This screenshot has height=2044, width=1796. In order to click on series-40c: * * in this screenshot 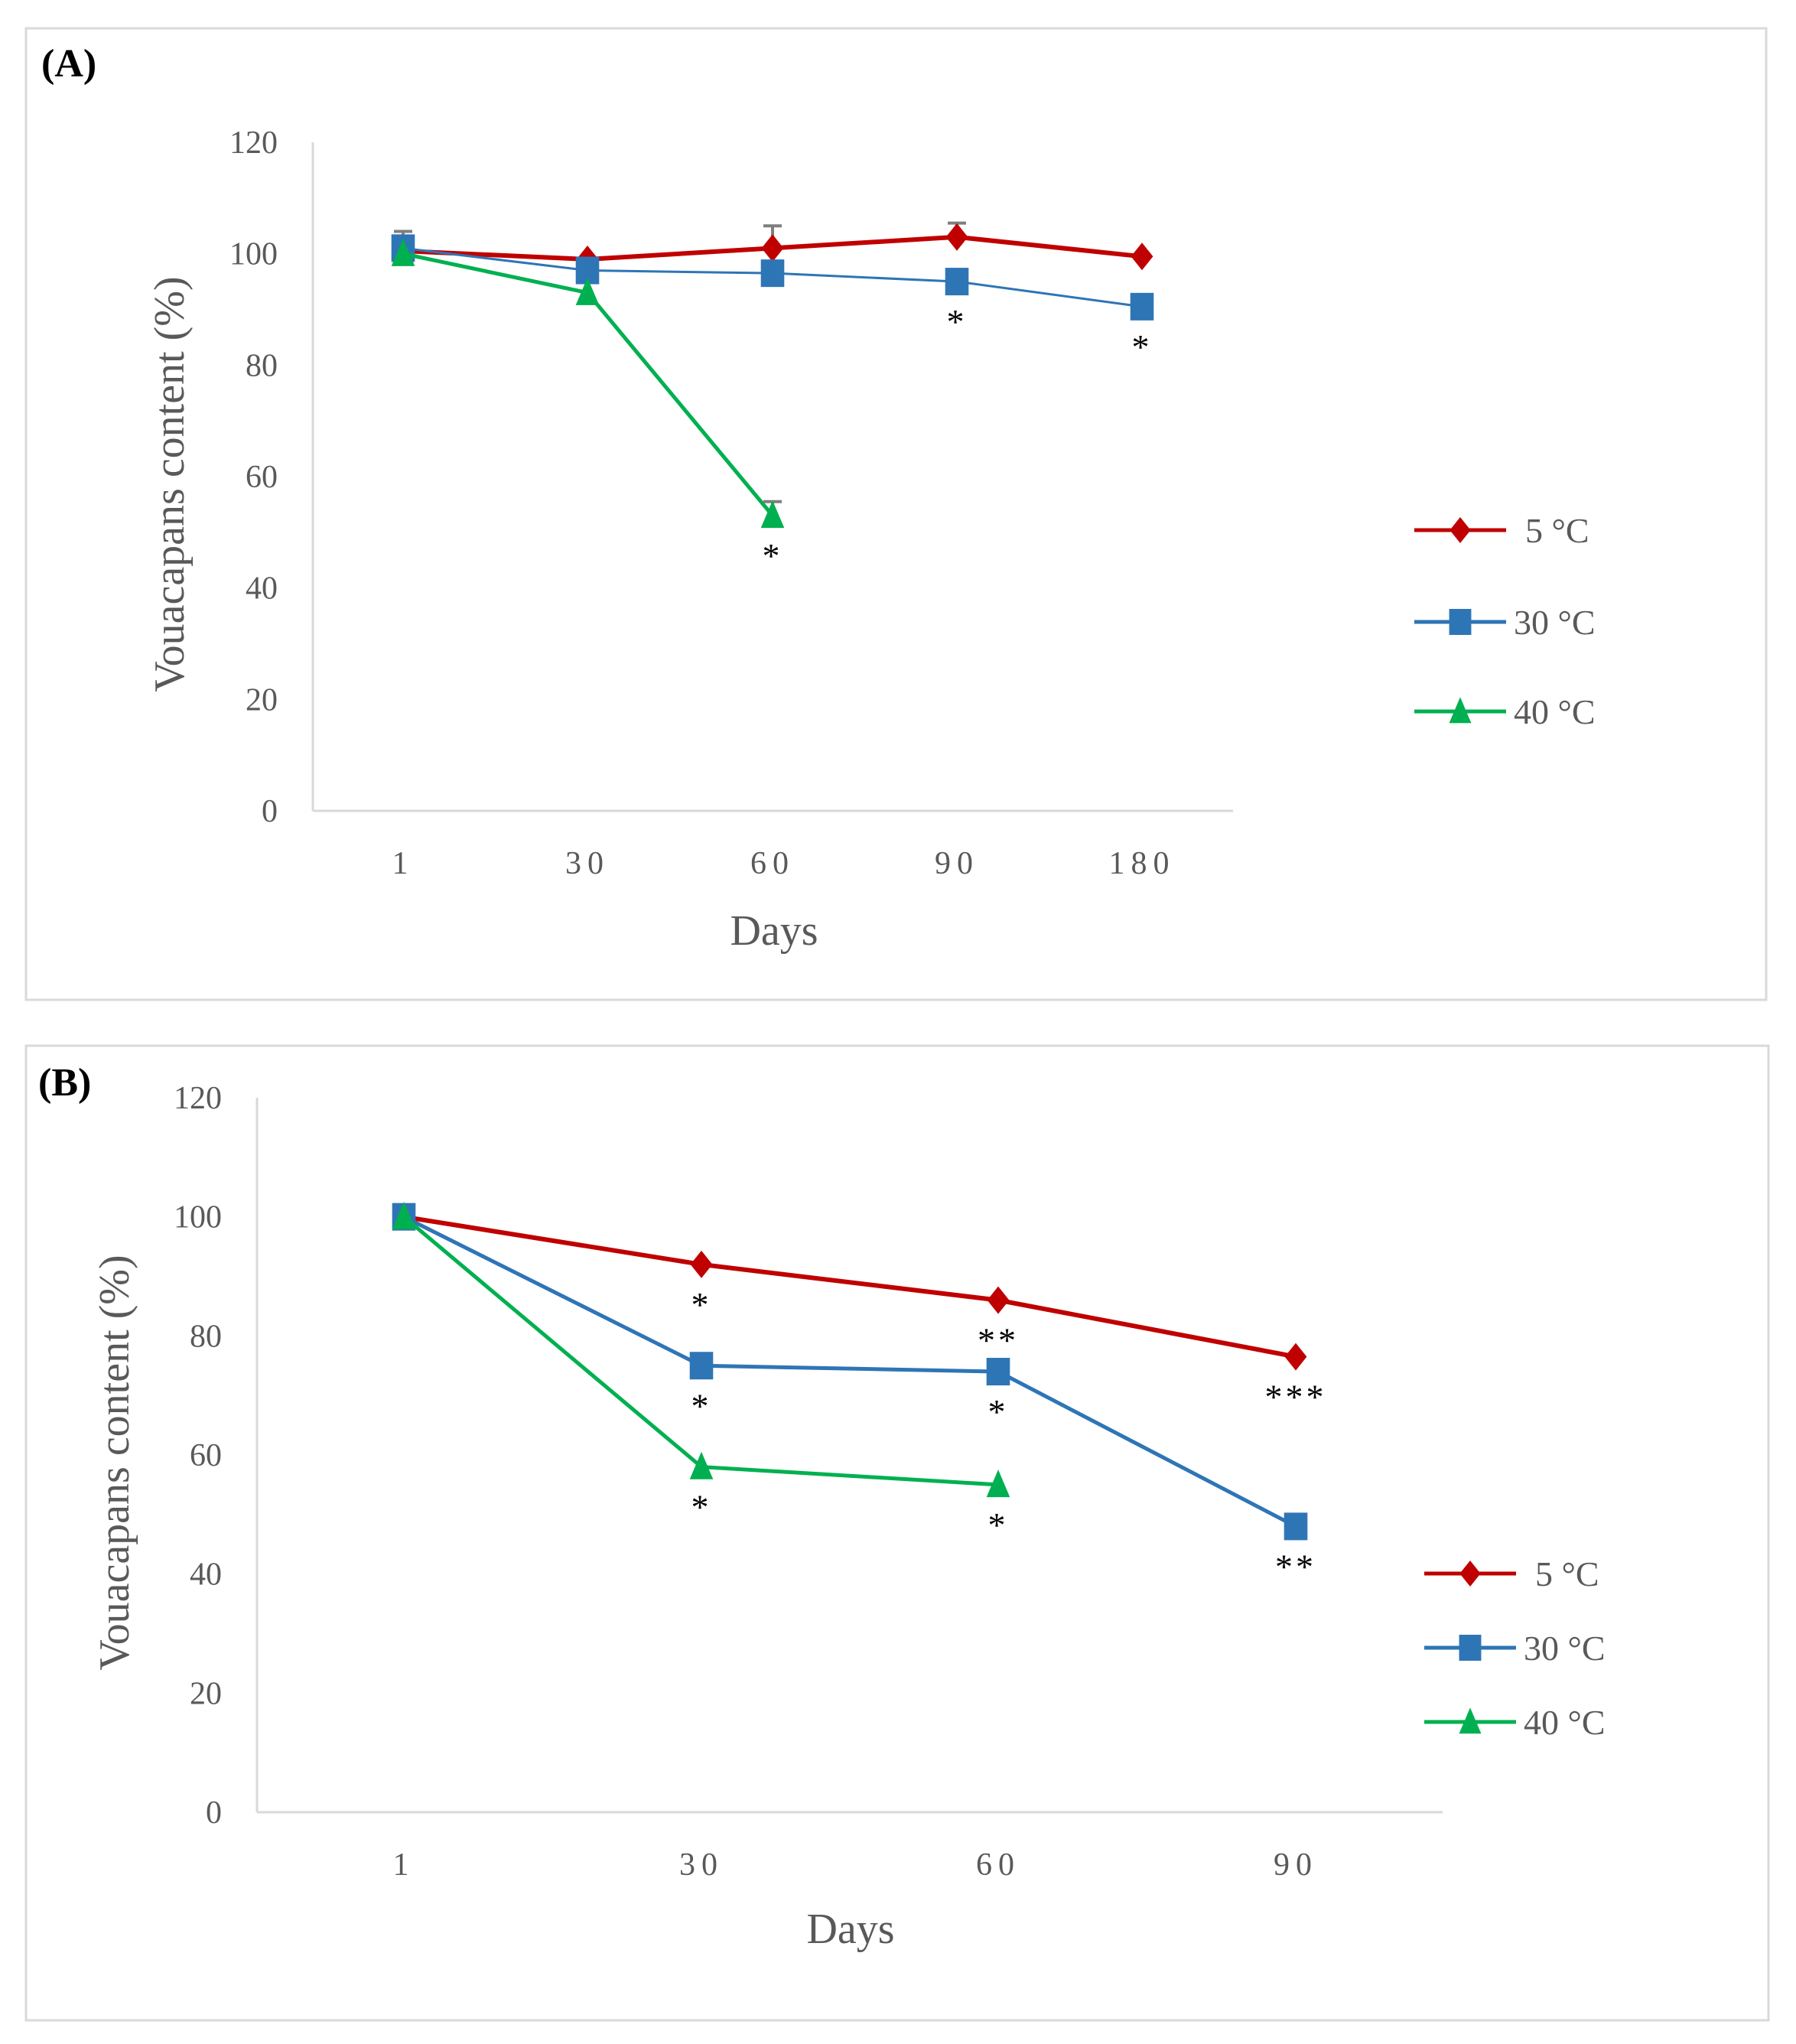, I will do `click(701, 1372)`.